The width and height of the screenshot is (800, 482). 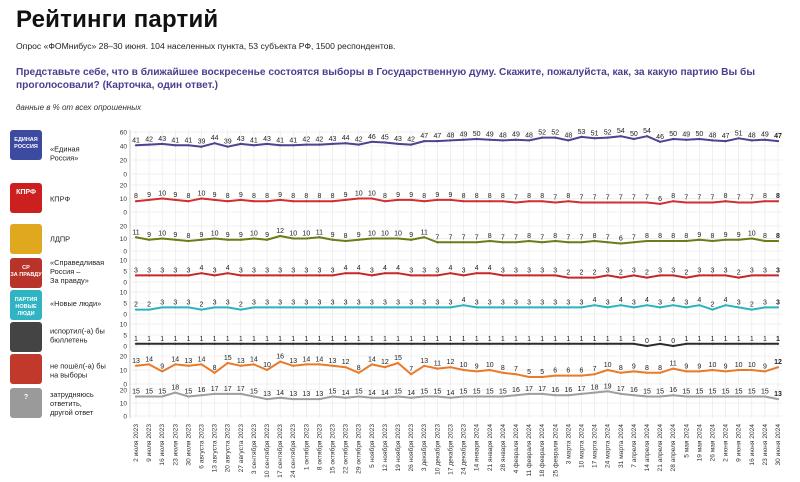 I want to click on y-tick-label: 0, so click(x=125, y=385).